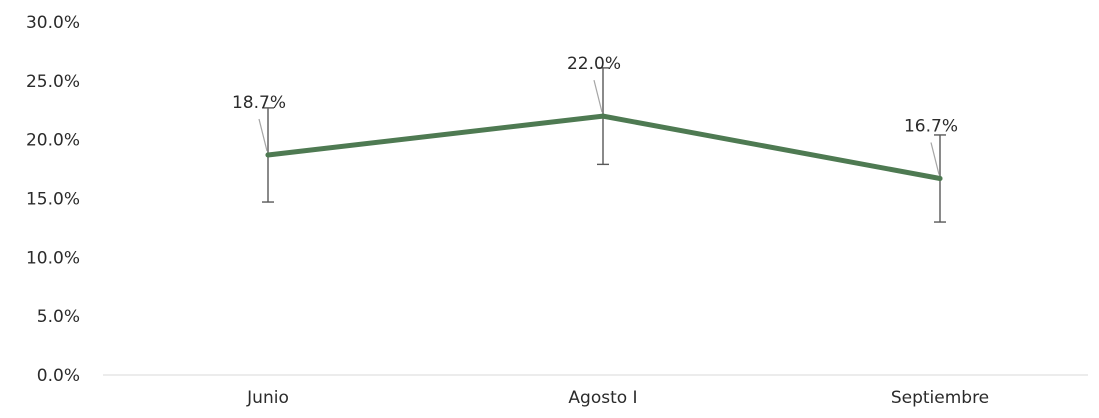 Image resolution: width=1099 pixels, height=418 pixels. I want to click on y-tick-label: 0.0%, so click(58, 376).